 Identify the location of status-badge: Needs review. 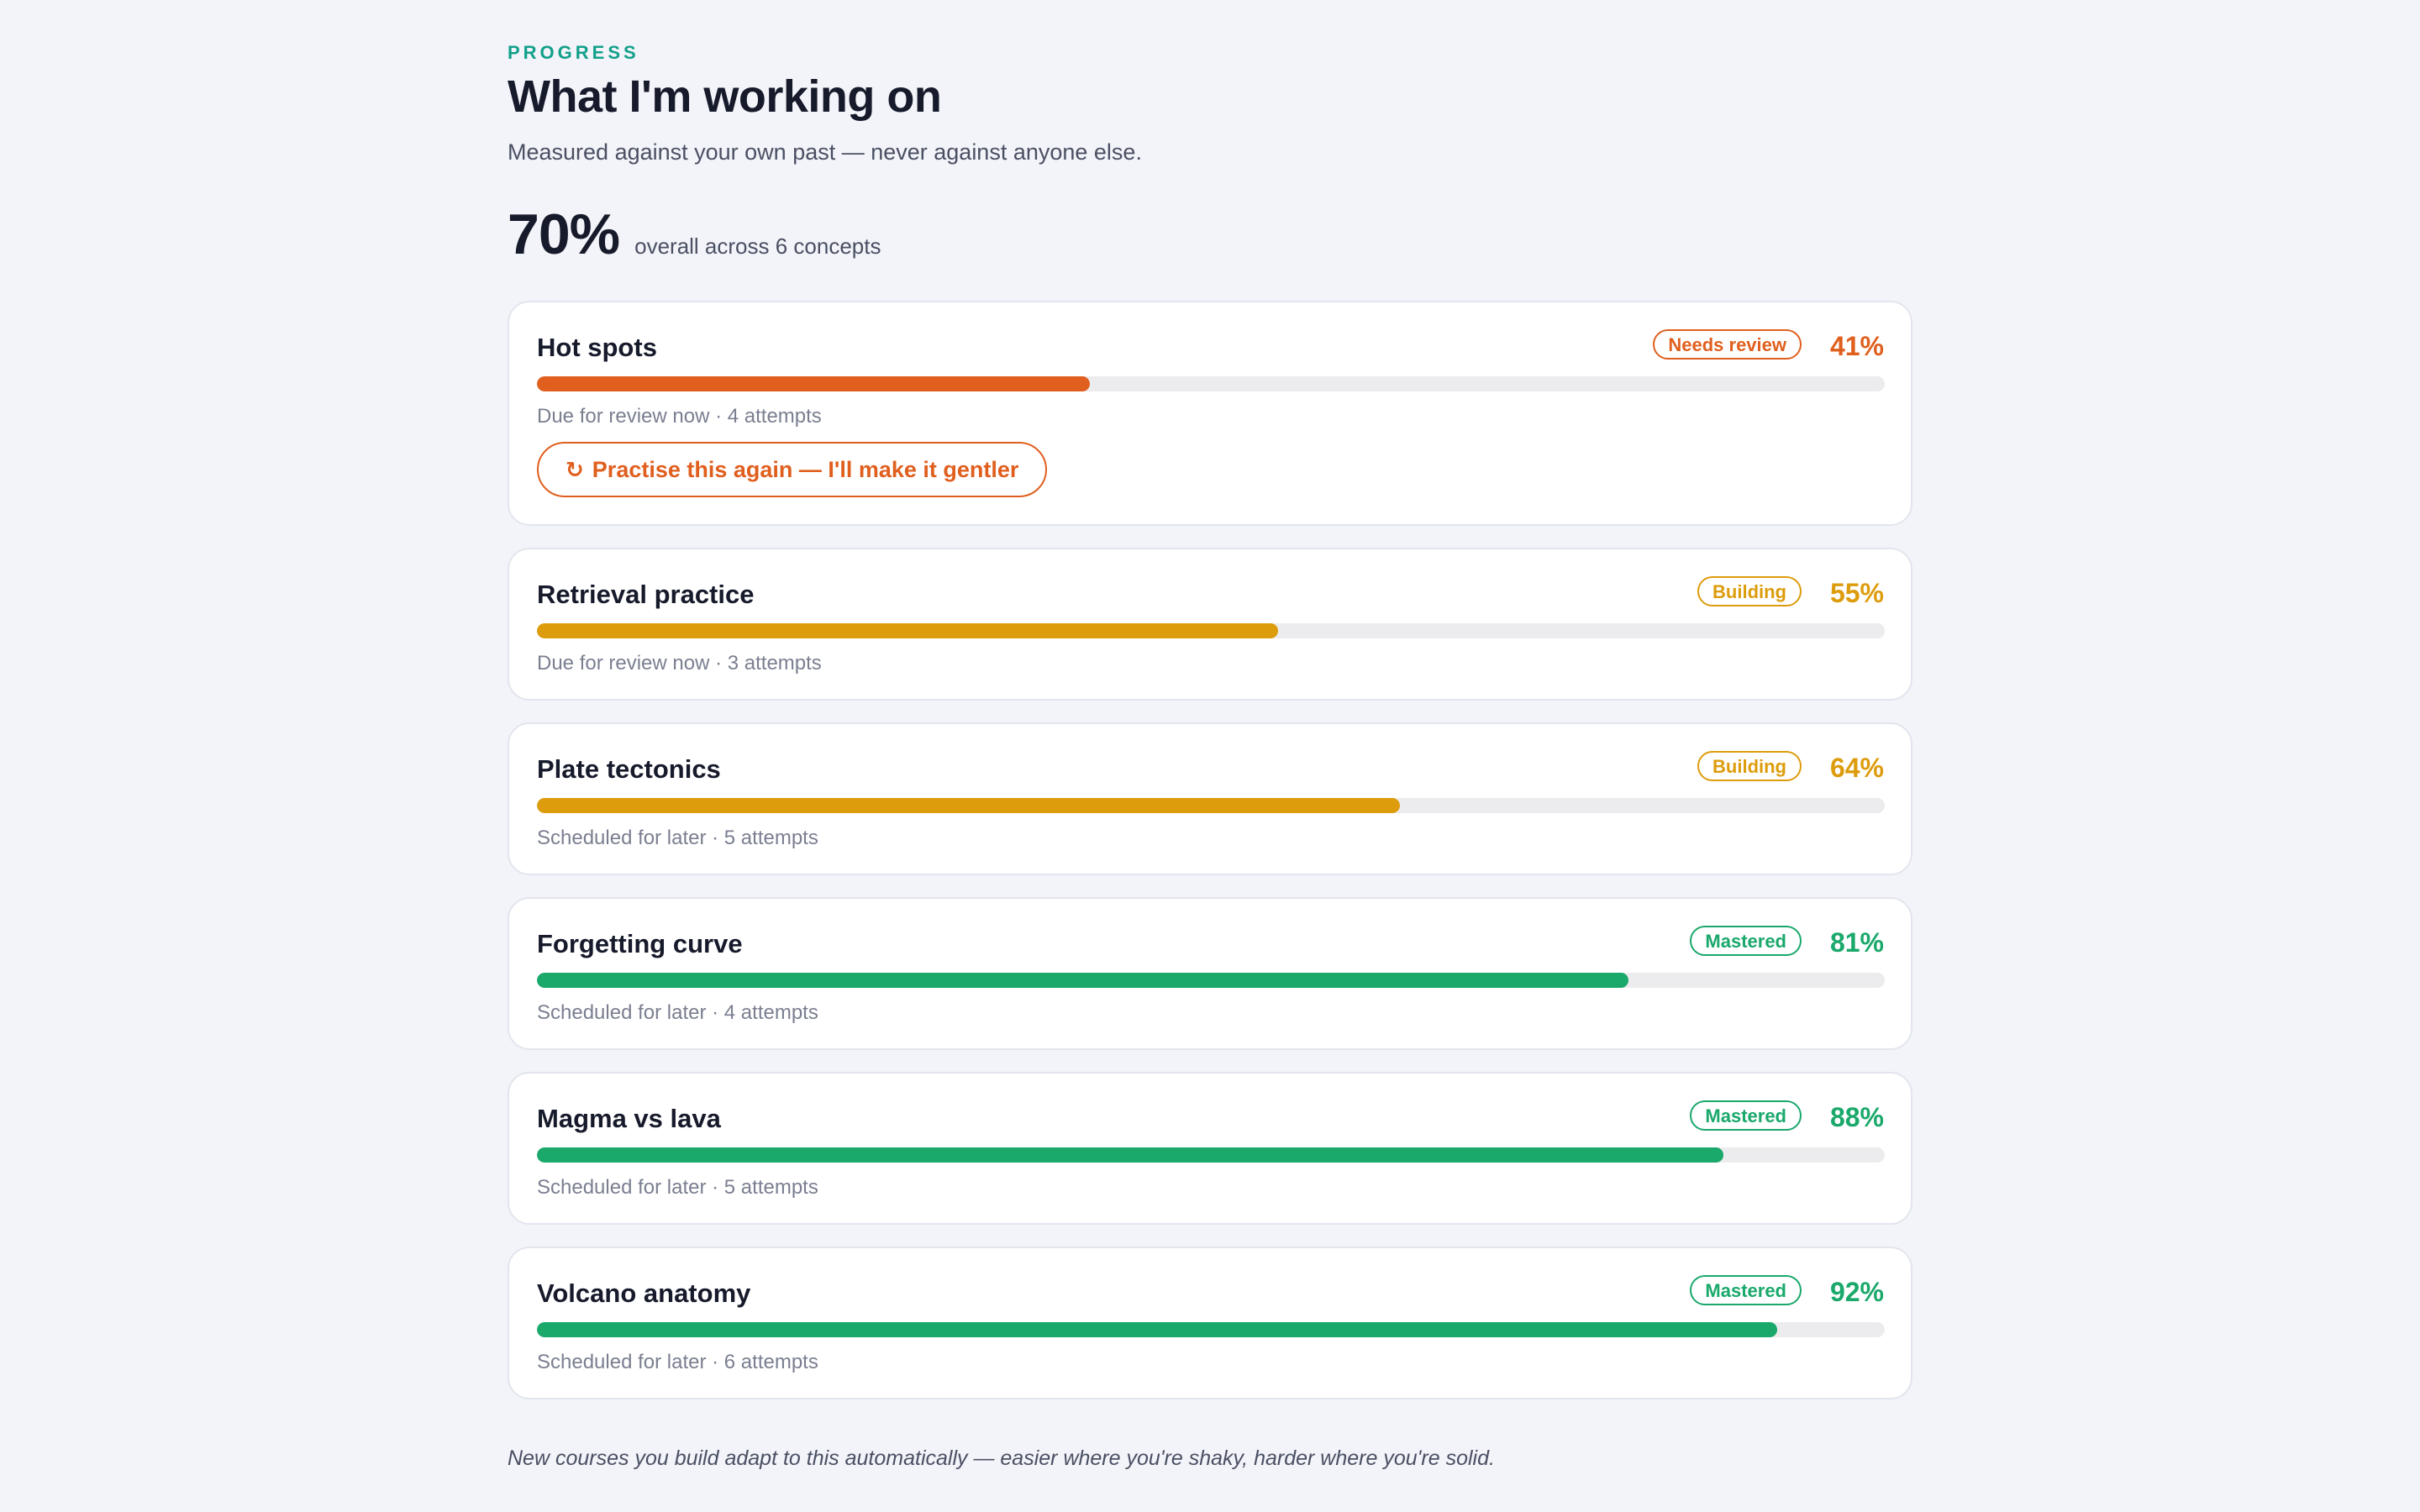
(1728, 344).